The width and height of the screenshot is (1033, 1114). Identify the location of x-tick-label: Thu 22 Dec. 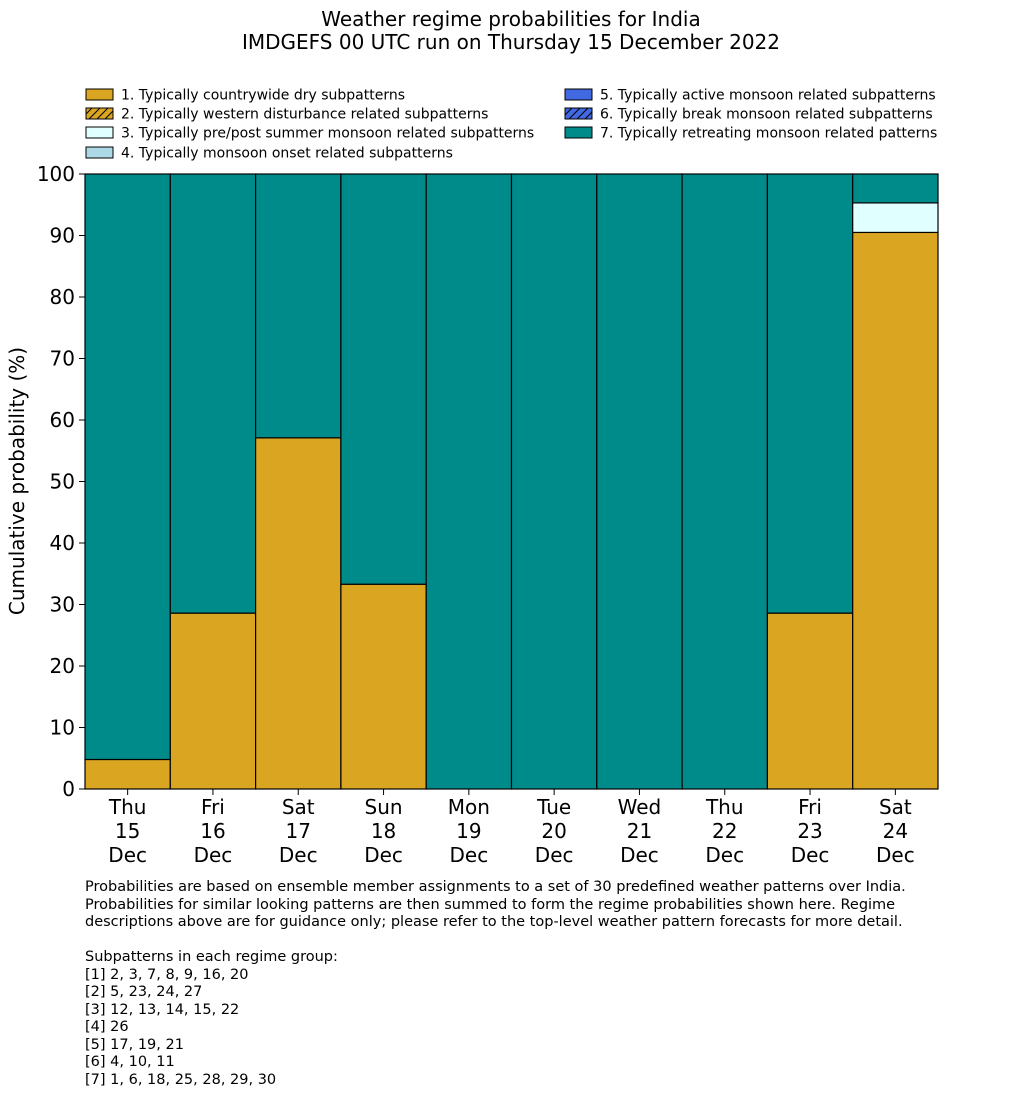
(724, 831).